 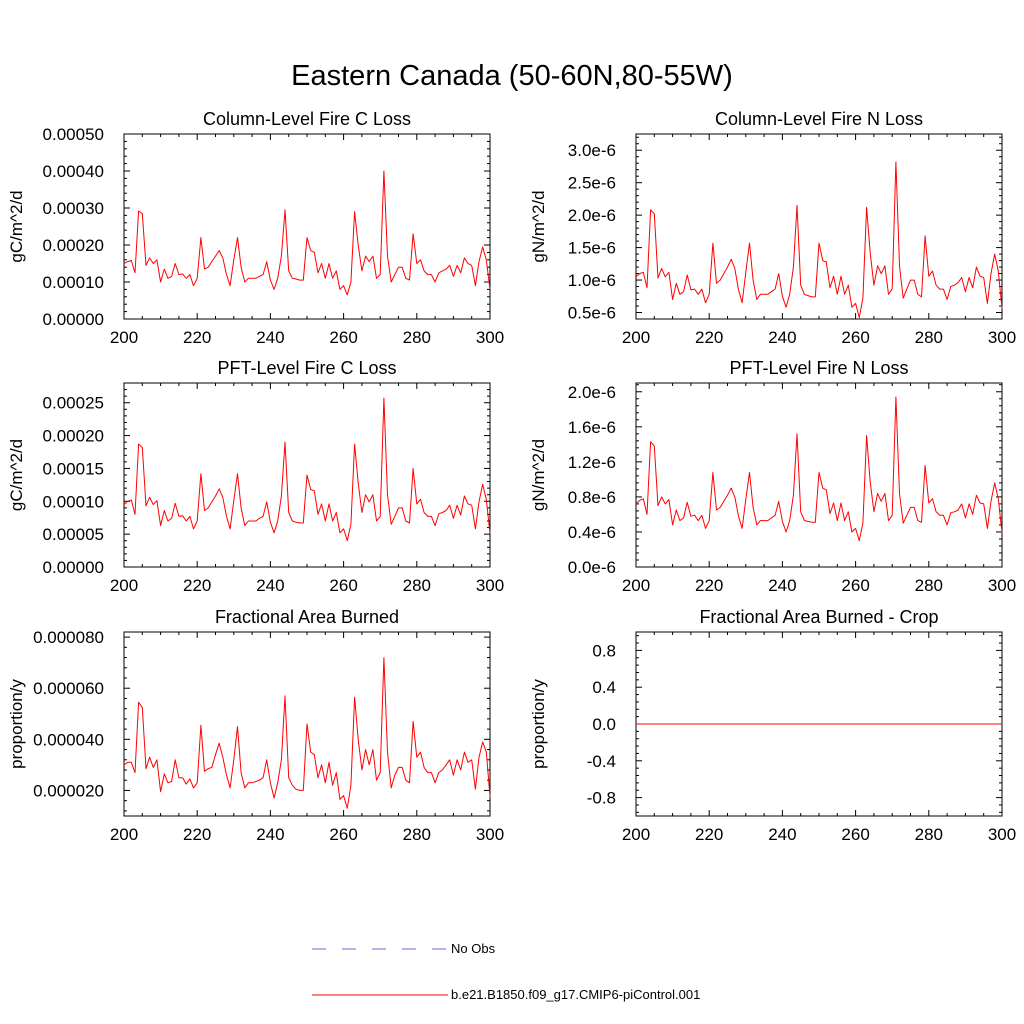 I want to click on y-tick-label: 0.0e-6, so click(x=592, y=567).